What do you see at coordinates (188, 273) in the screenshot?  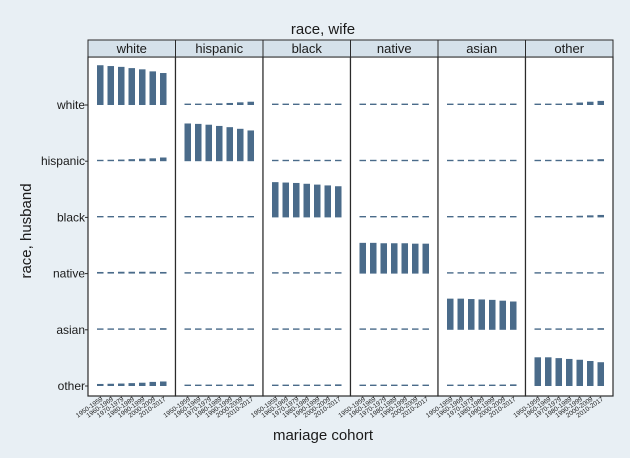 I see `bar-native-hispanic-1950-1959` at bounding box center [188, 273].